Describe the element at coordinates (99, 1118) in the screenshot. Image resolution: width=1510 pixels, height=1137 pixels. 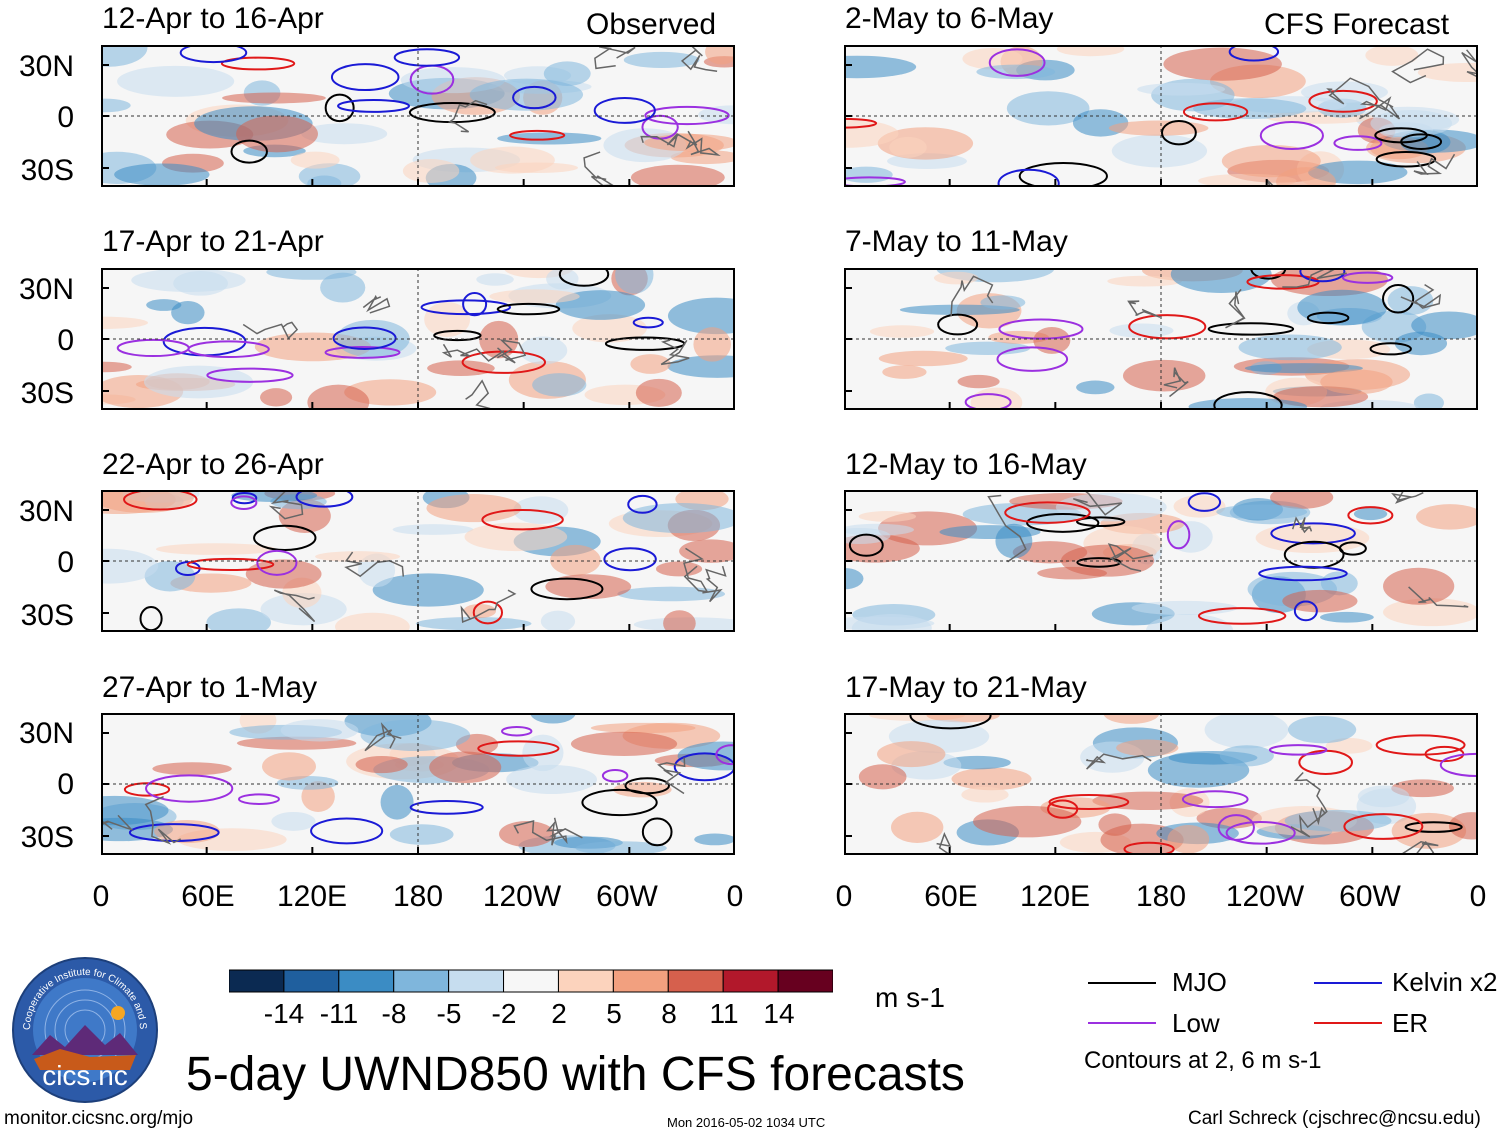
I see `footer-url: monitor.cicsnc.org/mjo` at that location.